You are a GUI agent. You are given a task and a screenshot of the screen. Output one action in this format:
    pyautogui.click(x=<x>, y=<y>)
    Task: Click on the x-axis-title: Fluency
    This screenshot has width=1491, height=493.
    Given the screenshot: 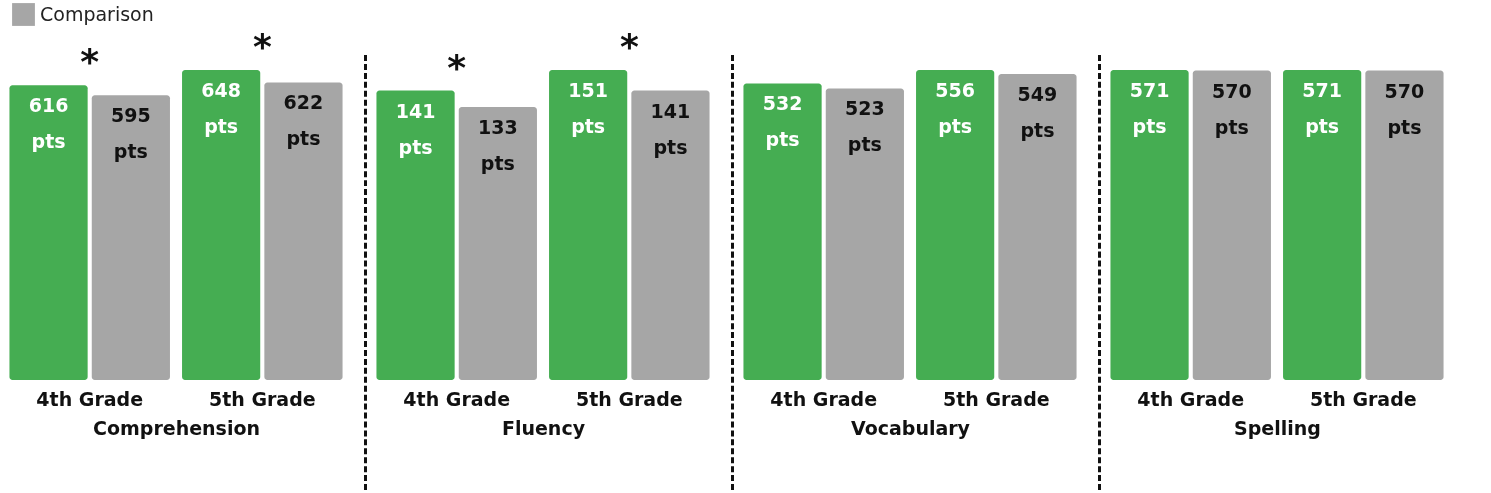 What is the action you would take?
    pyautogui.click(x=543, y=427)
    